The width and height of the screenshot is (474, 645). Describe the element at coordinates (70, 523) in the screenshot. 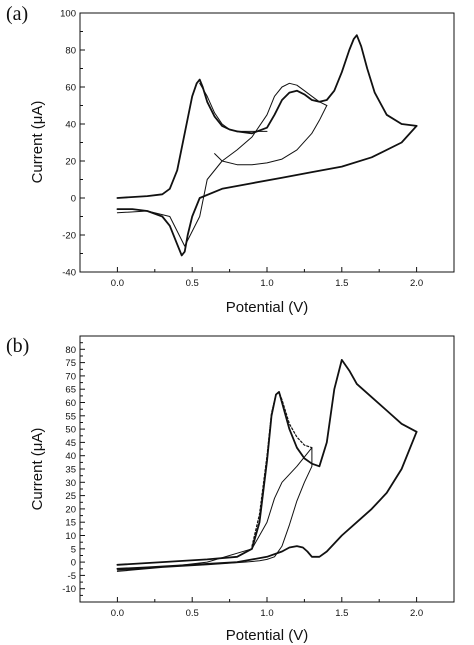

I see `y-tick-label: 15` at that location.